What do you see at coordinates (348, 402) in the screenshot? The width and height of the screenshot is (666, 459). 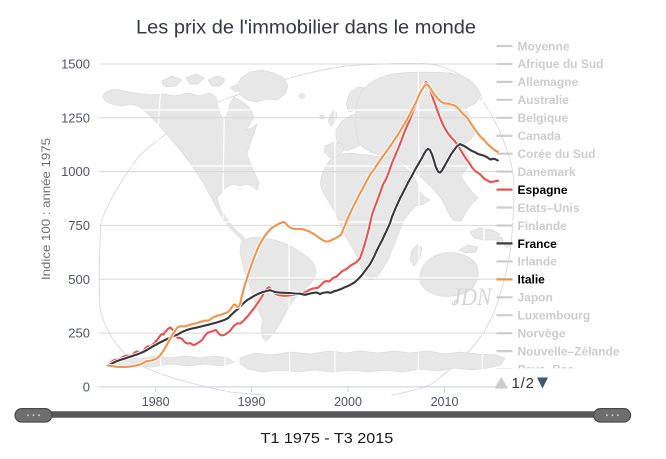 I see `svg-text: 2000` at bounding box center [348, 402].